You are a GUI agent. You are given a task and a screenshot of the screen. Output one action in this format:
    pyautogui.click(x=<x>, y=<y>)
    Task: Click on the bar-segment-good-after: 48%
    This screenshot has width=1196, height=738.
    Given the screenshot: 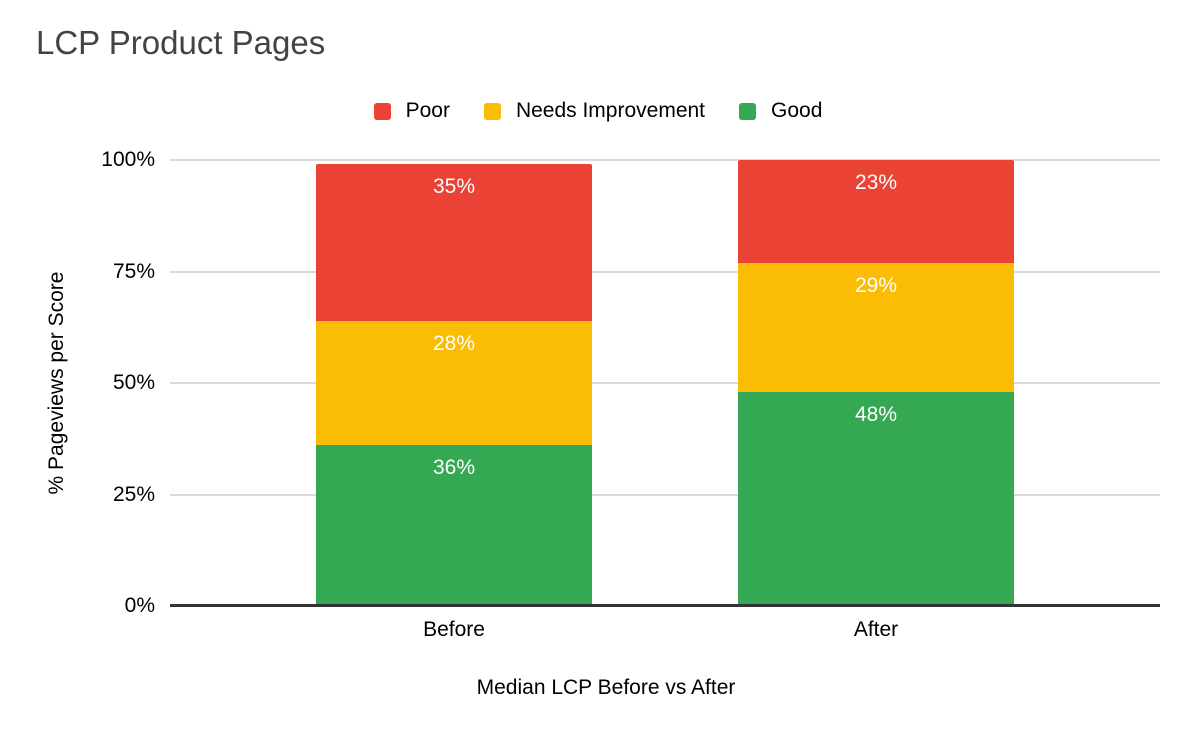 What is the action you would take?
    pyautogui.click(x=876, y=498)
    